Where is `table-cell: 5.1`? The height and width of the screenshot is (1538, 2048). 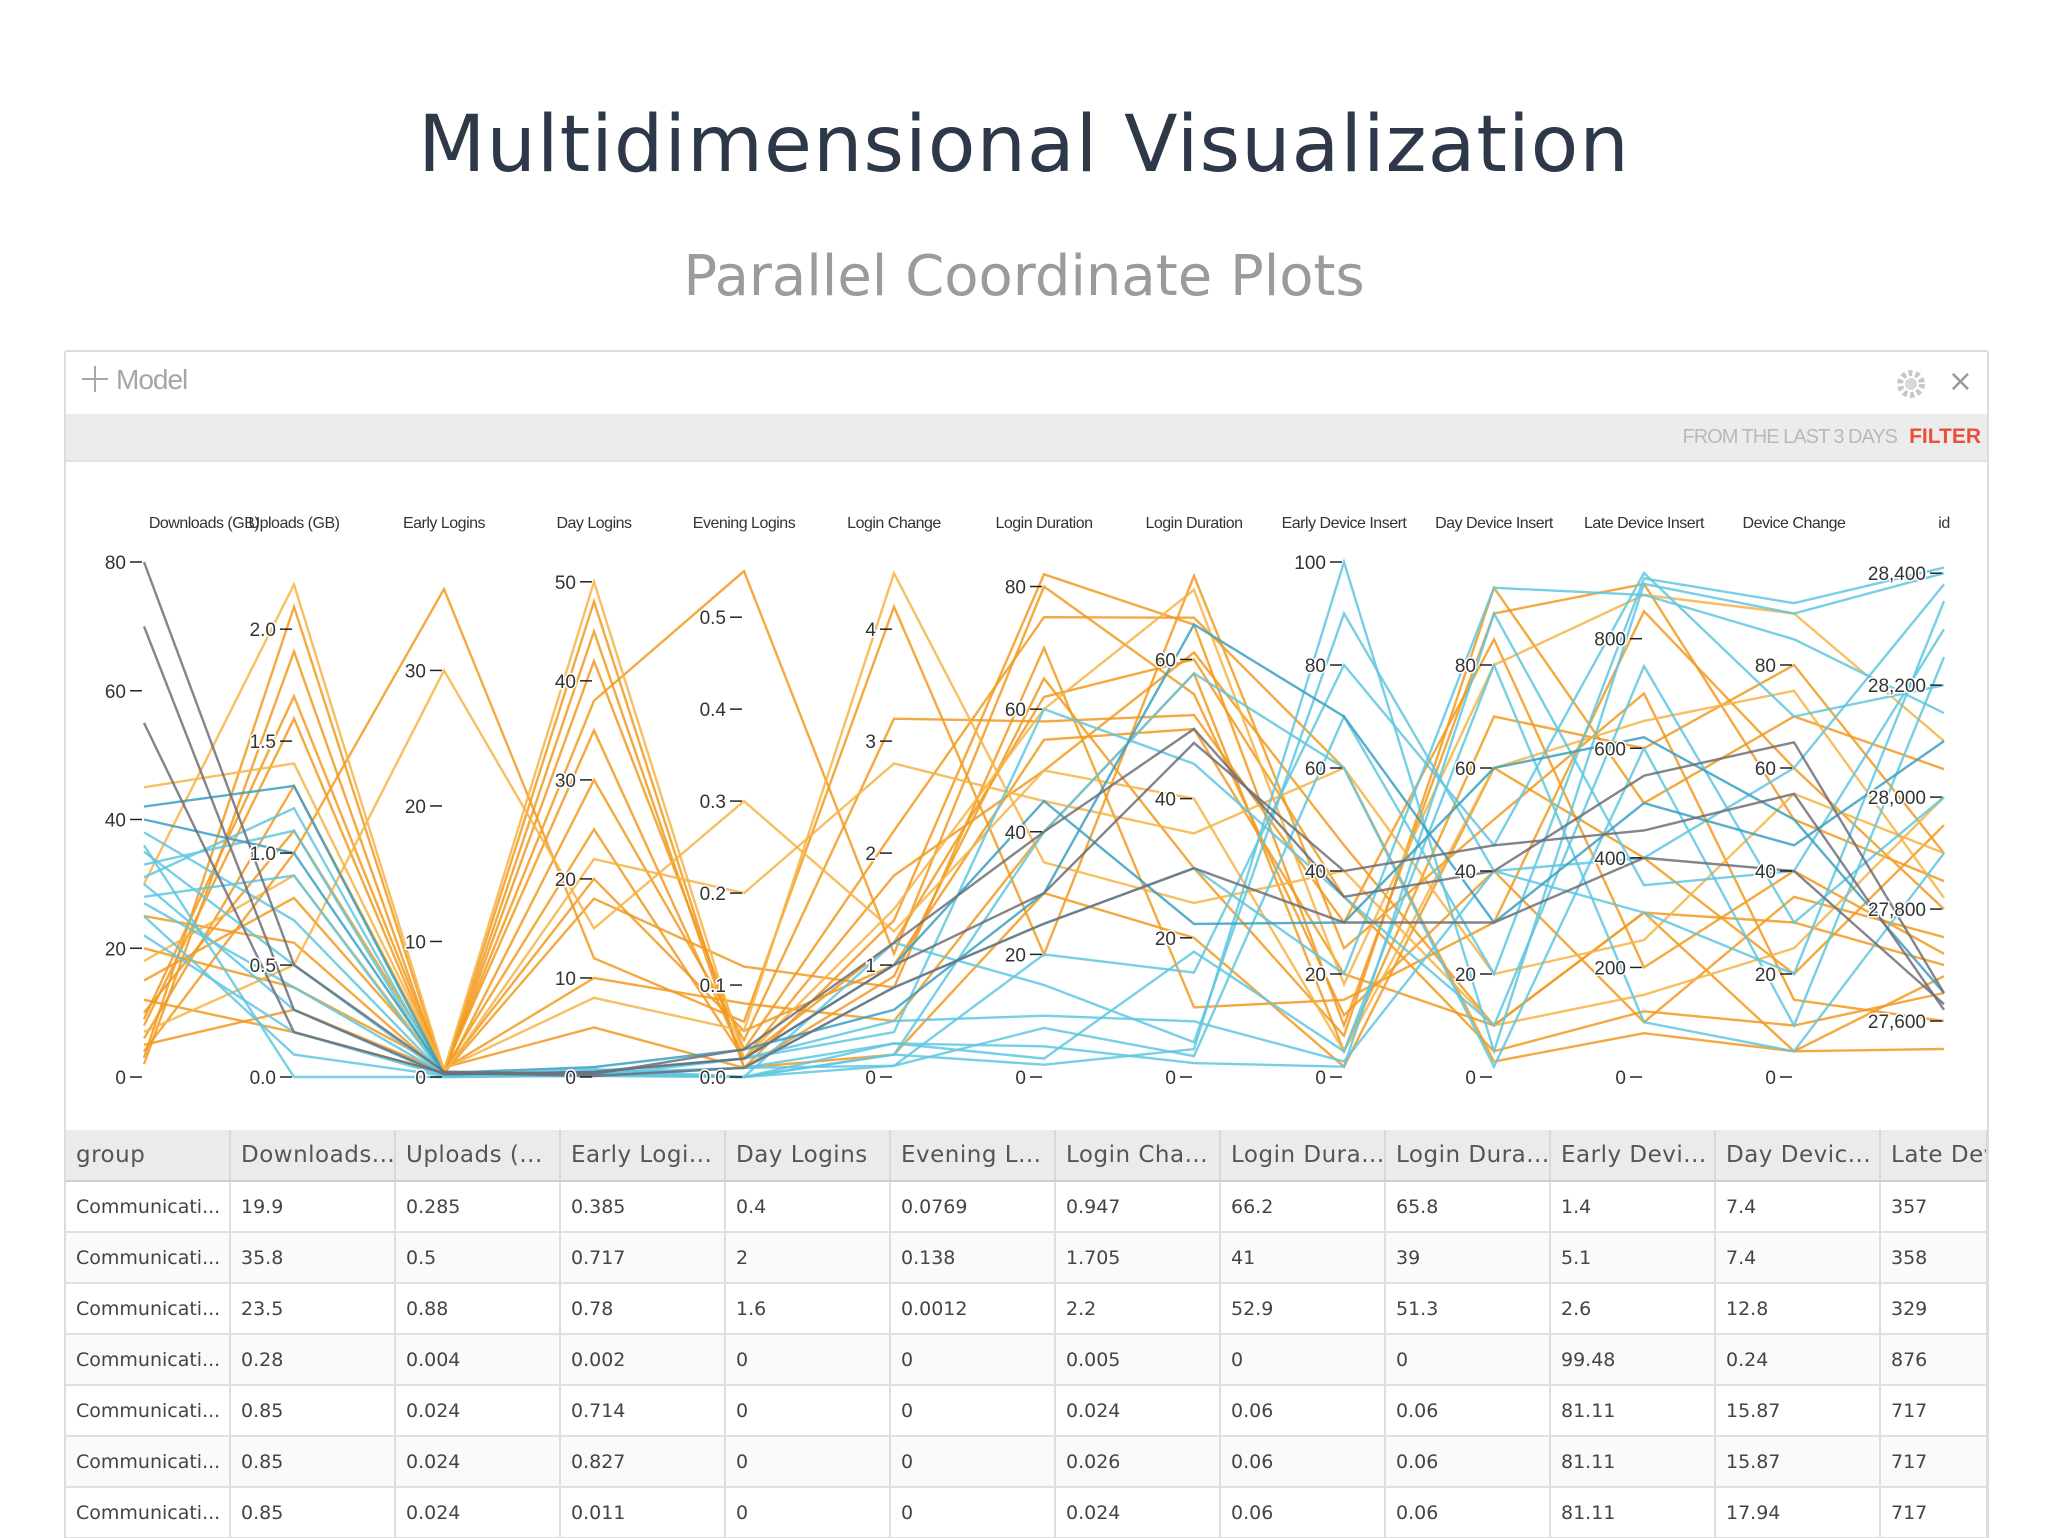 table-cell: 5.1 is located at coordinates (1633, 1258).